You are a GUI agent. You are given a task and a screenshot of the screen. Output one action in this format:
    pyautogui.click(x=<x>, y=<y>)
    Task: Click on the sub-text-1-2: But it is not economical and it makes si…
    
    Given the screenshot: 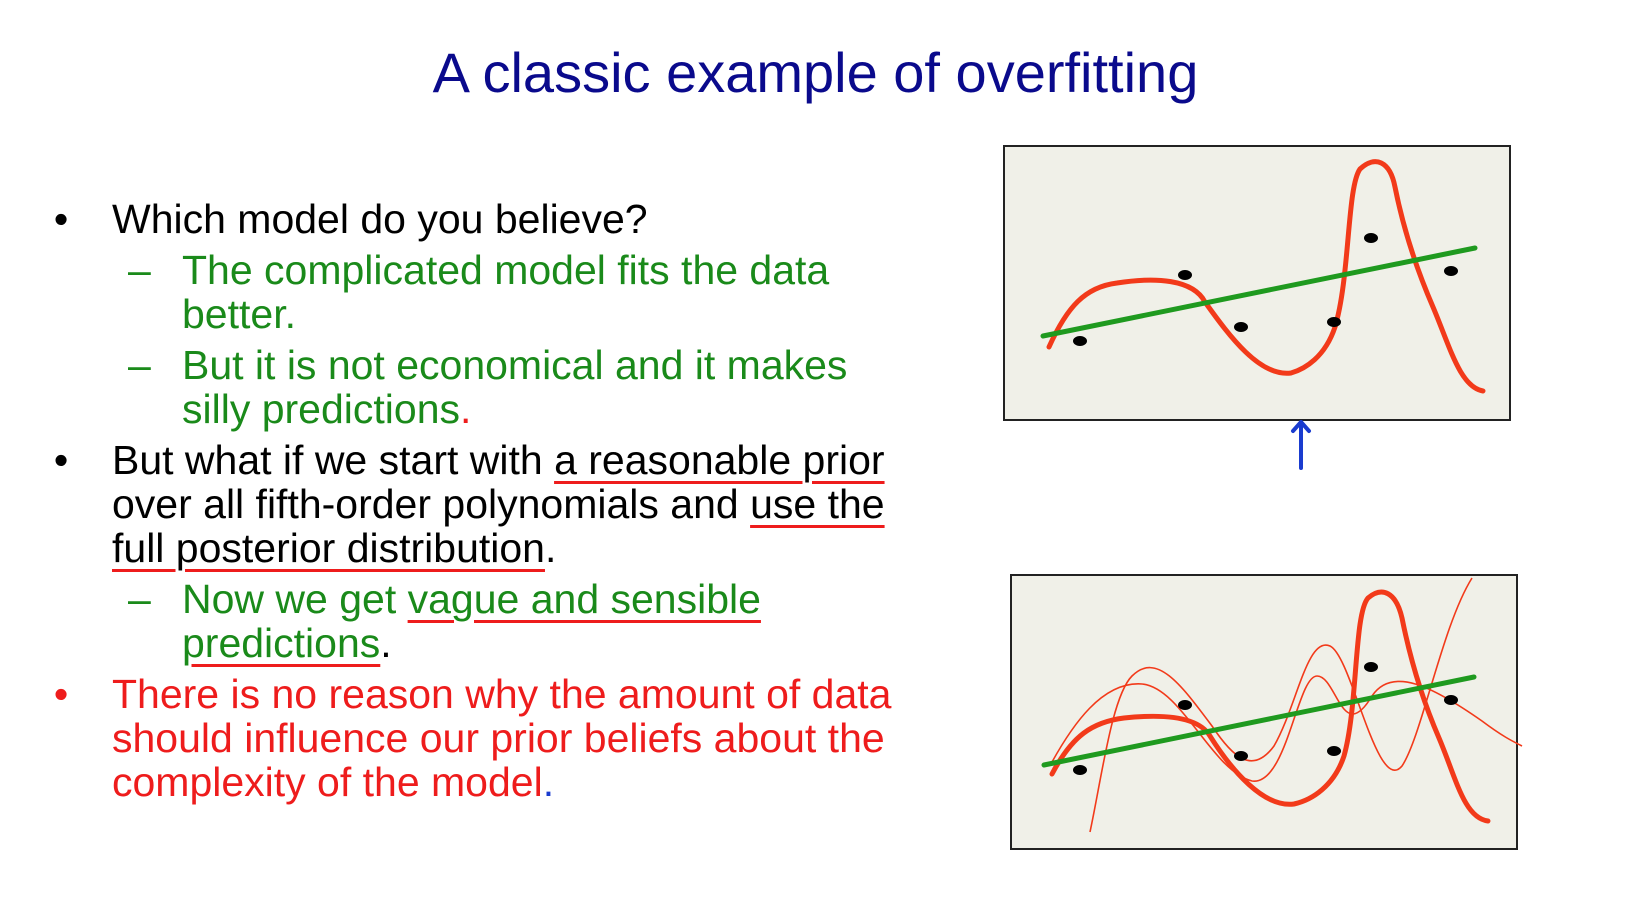 What is the action you would take?
    pyautogui.click(x=515, y=387)
    